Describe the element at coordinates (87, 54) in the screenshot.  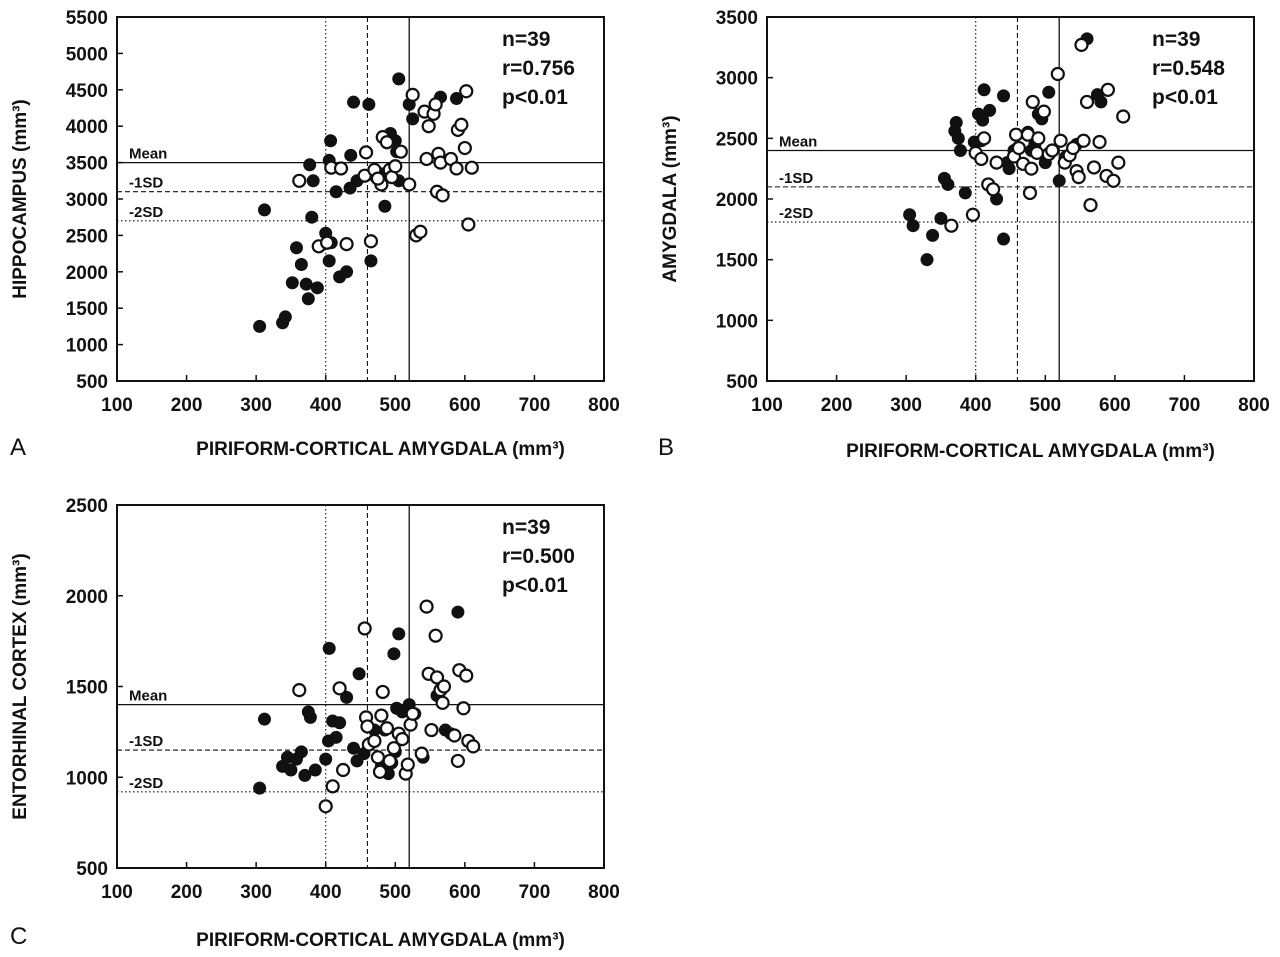
I see `panel-a-y-tick-label: 5000` at that location.